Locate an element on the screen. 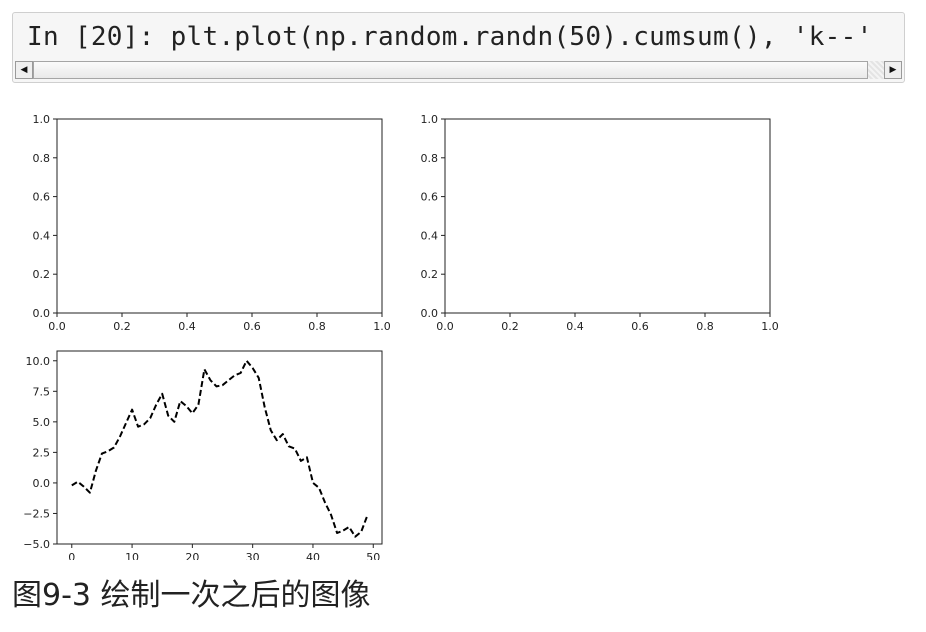  x-tick-label: 10 is located at coordinates (132, 555).